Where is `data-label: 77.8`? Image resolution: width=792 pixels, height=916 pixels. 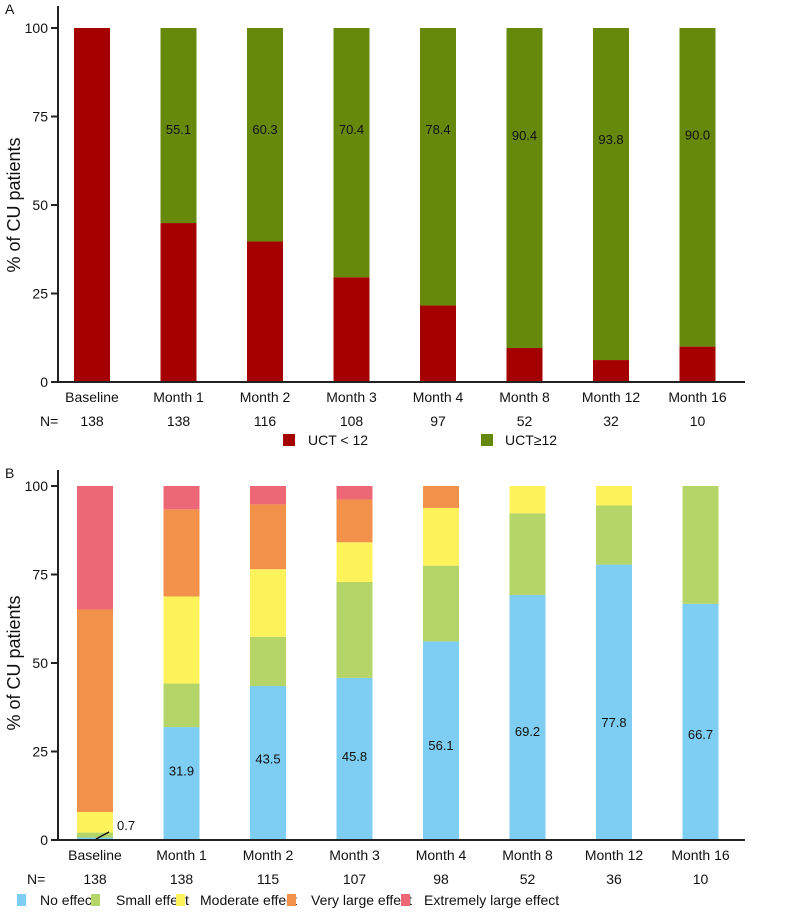 data-label: 77.8 is located at coordinates (613, 722).